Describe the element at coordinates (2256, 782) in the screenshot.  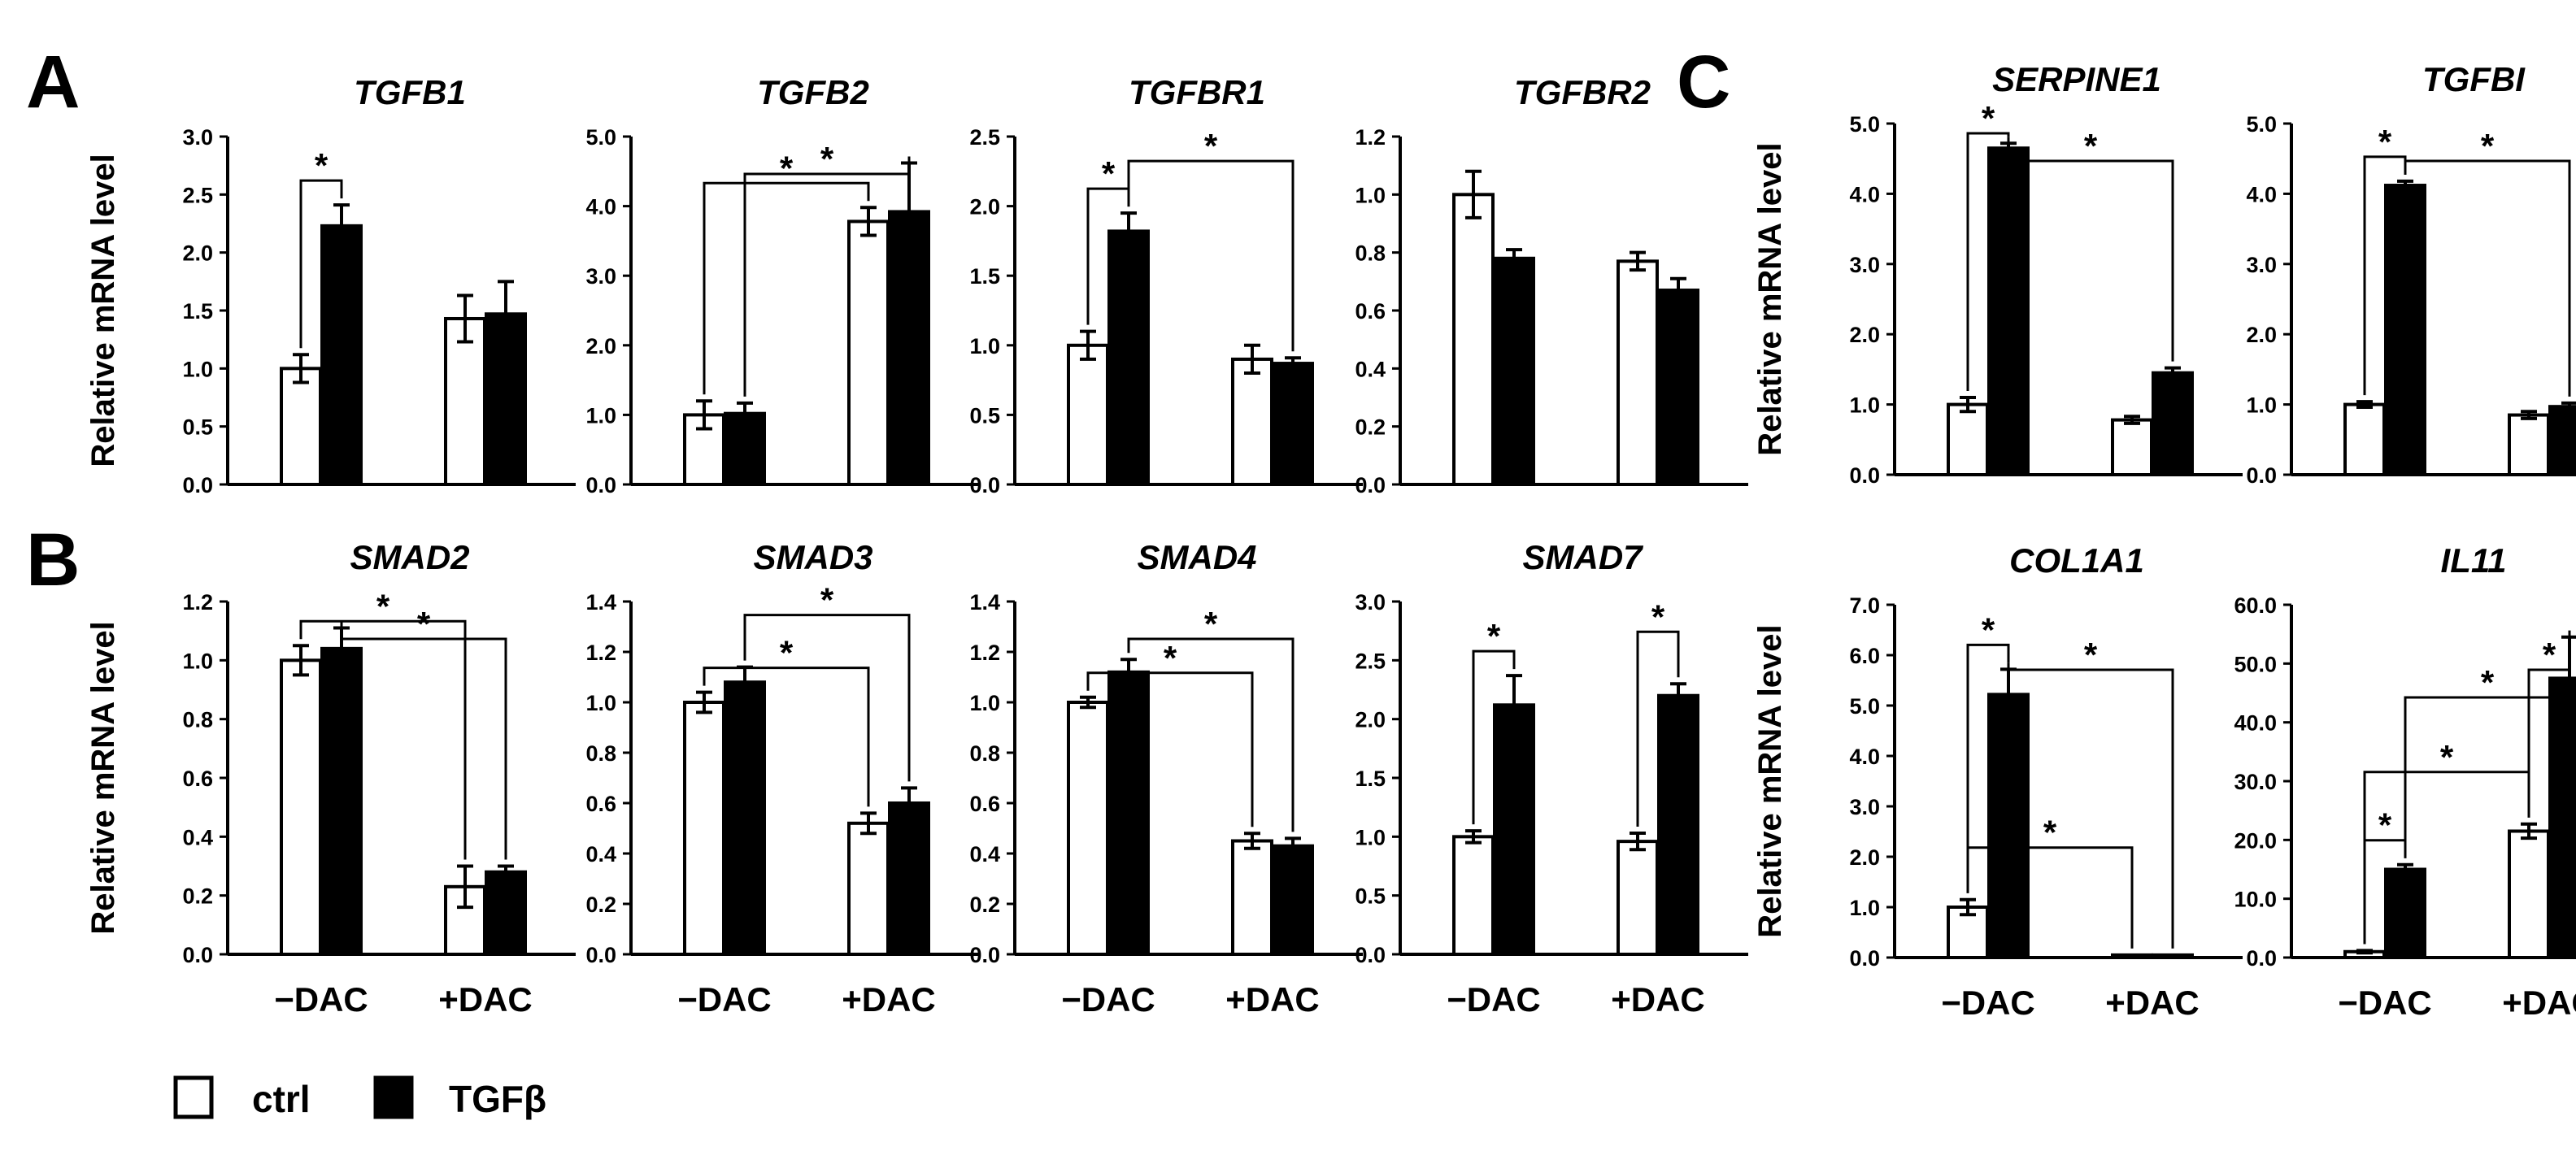
I see `y-tick-label: 30.0` at that location.